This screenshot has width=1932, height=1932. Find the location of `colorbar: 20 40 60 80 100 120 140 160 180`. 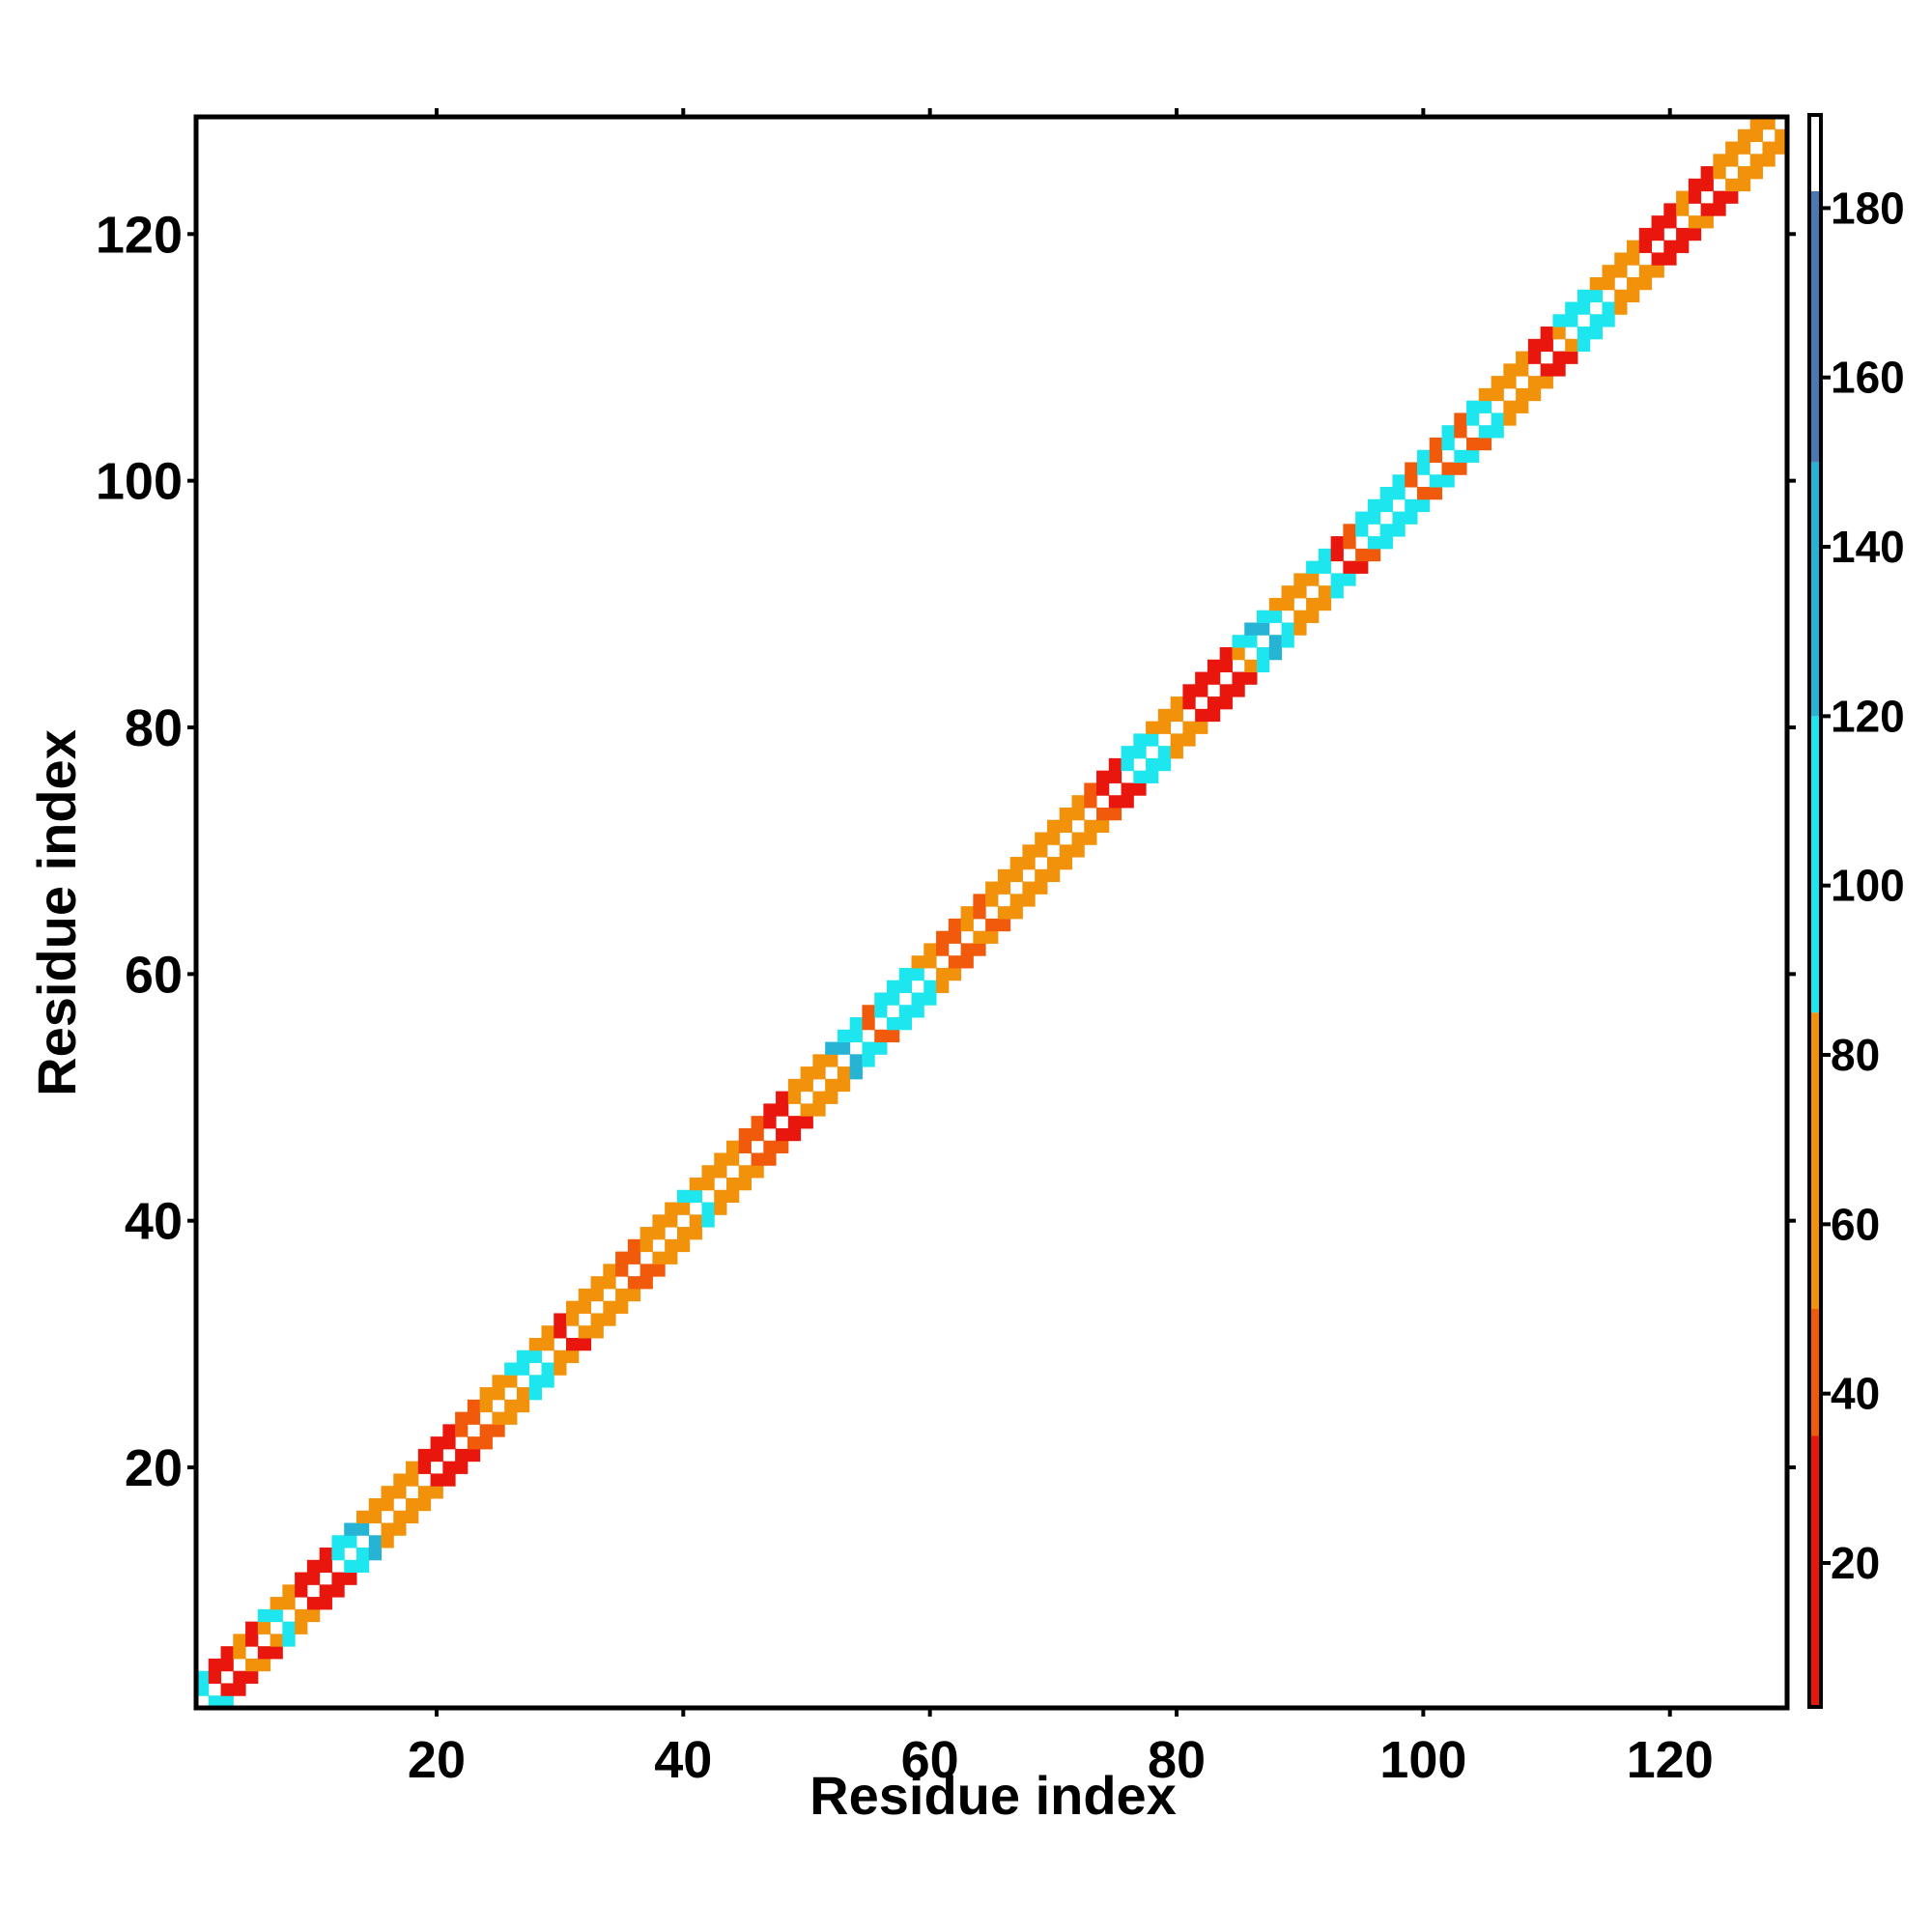

colorbar: 20 40 60 80 100 120 140 160 180 is located at coordinates (1856, 911).